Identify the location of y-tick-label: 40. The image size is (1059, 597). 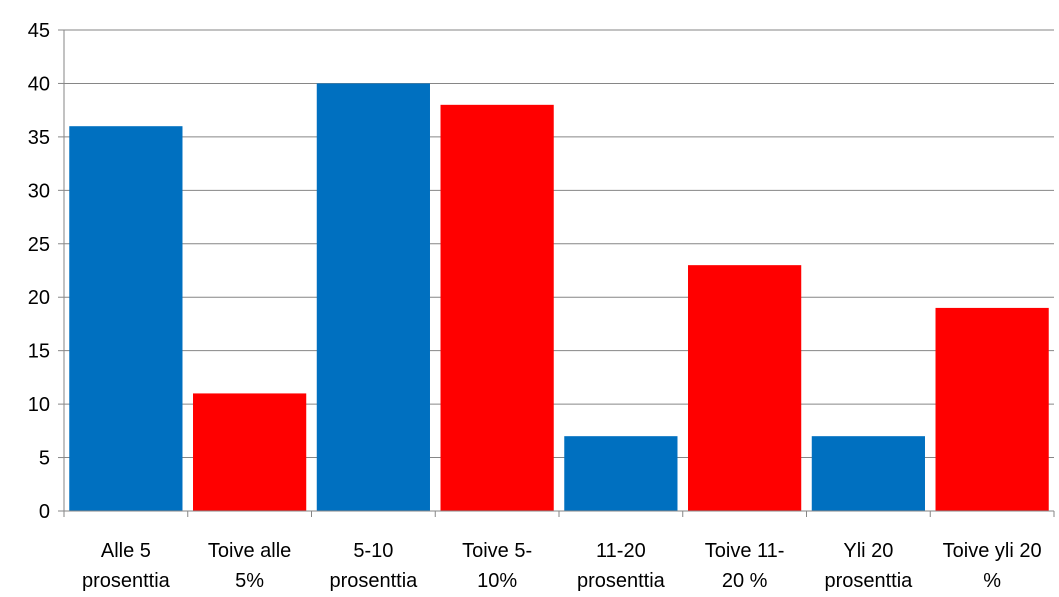
(39, 84).